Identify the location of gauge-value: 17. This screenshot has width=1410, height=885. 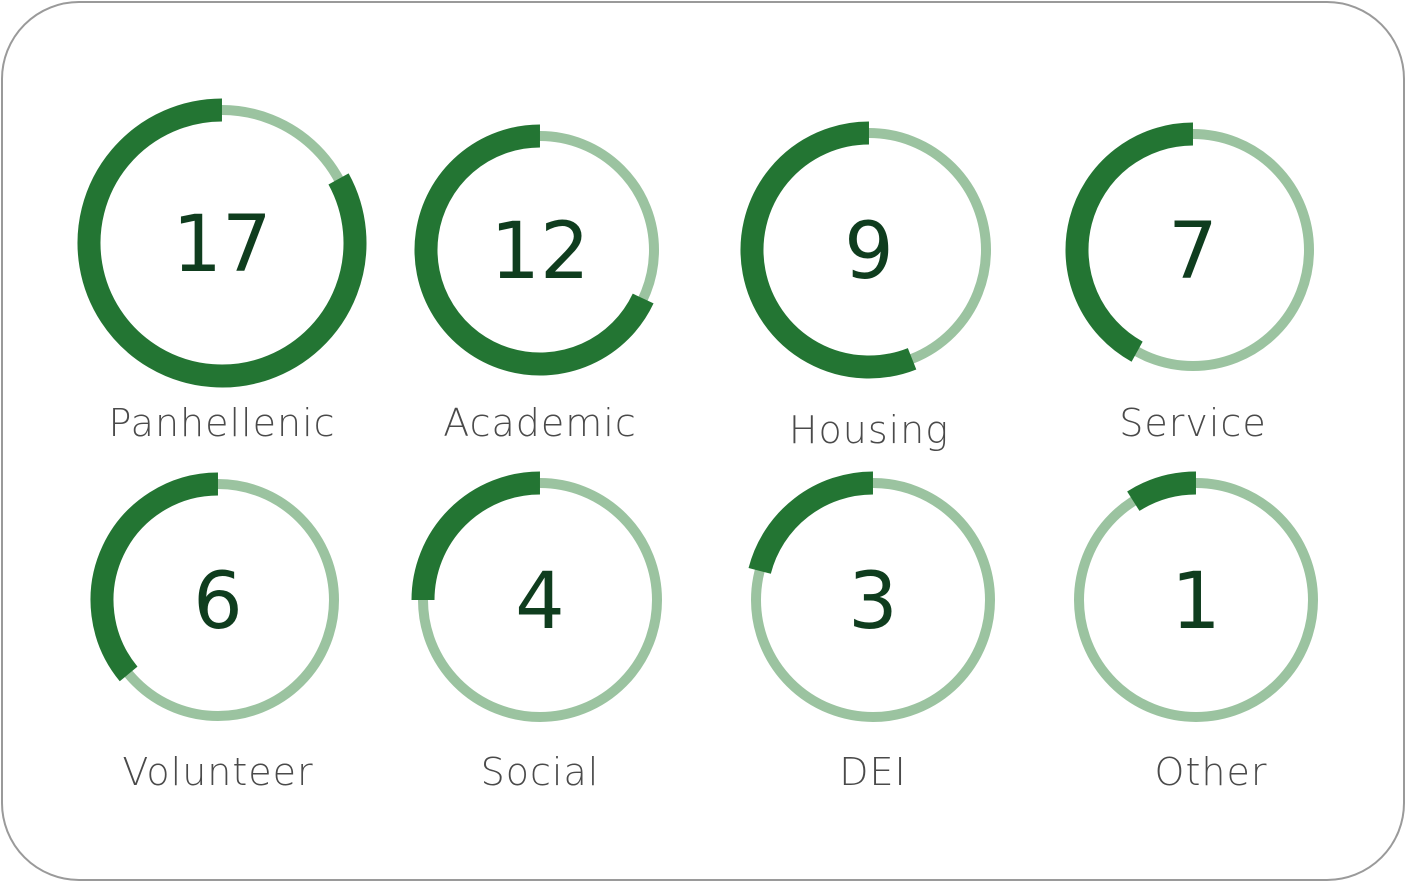
(221, 245).